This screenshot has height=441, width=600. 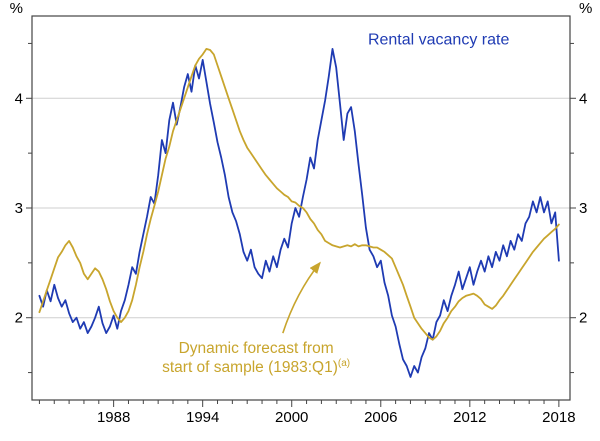 What do you see at coordinates (16, 8) in the screenshot?
I see `unit-label-left: %` at bounding box center [16, 8].